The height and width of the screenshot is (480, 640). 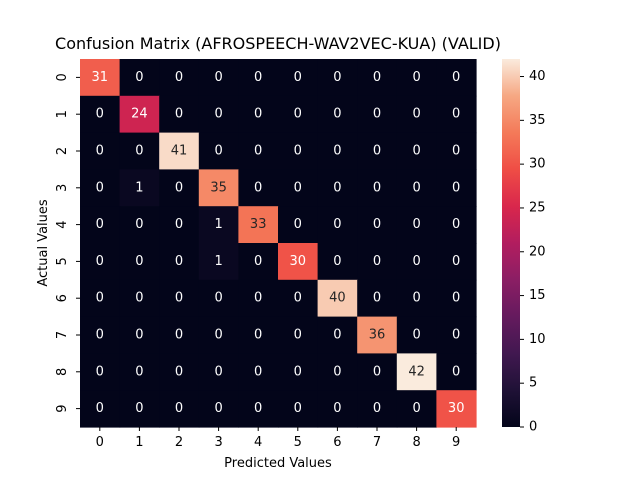 I want to click on y-tick-label: 6, so click(x=62, y=298).